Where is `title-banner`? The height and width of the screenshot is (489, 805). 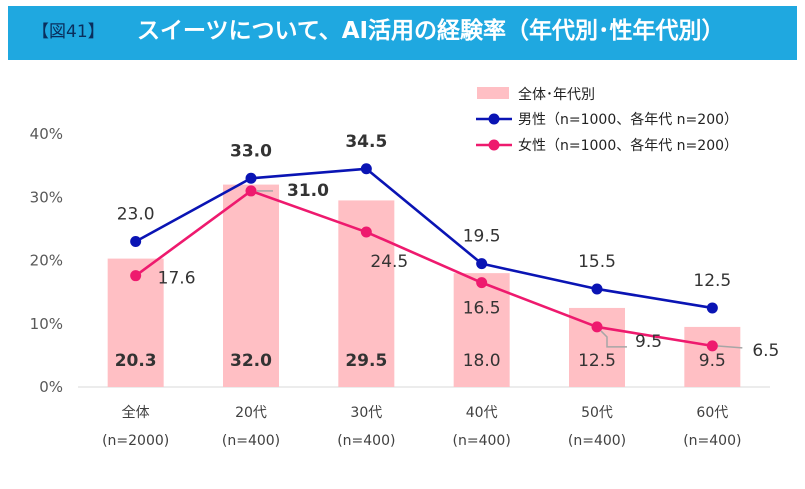 title-banner is located at coordinates (402, 33).